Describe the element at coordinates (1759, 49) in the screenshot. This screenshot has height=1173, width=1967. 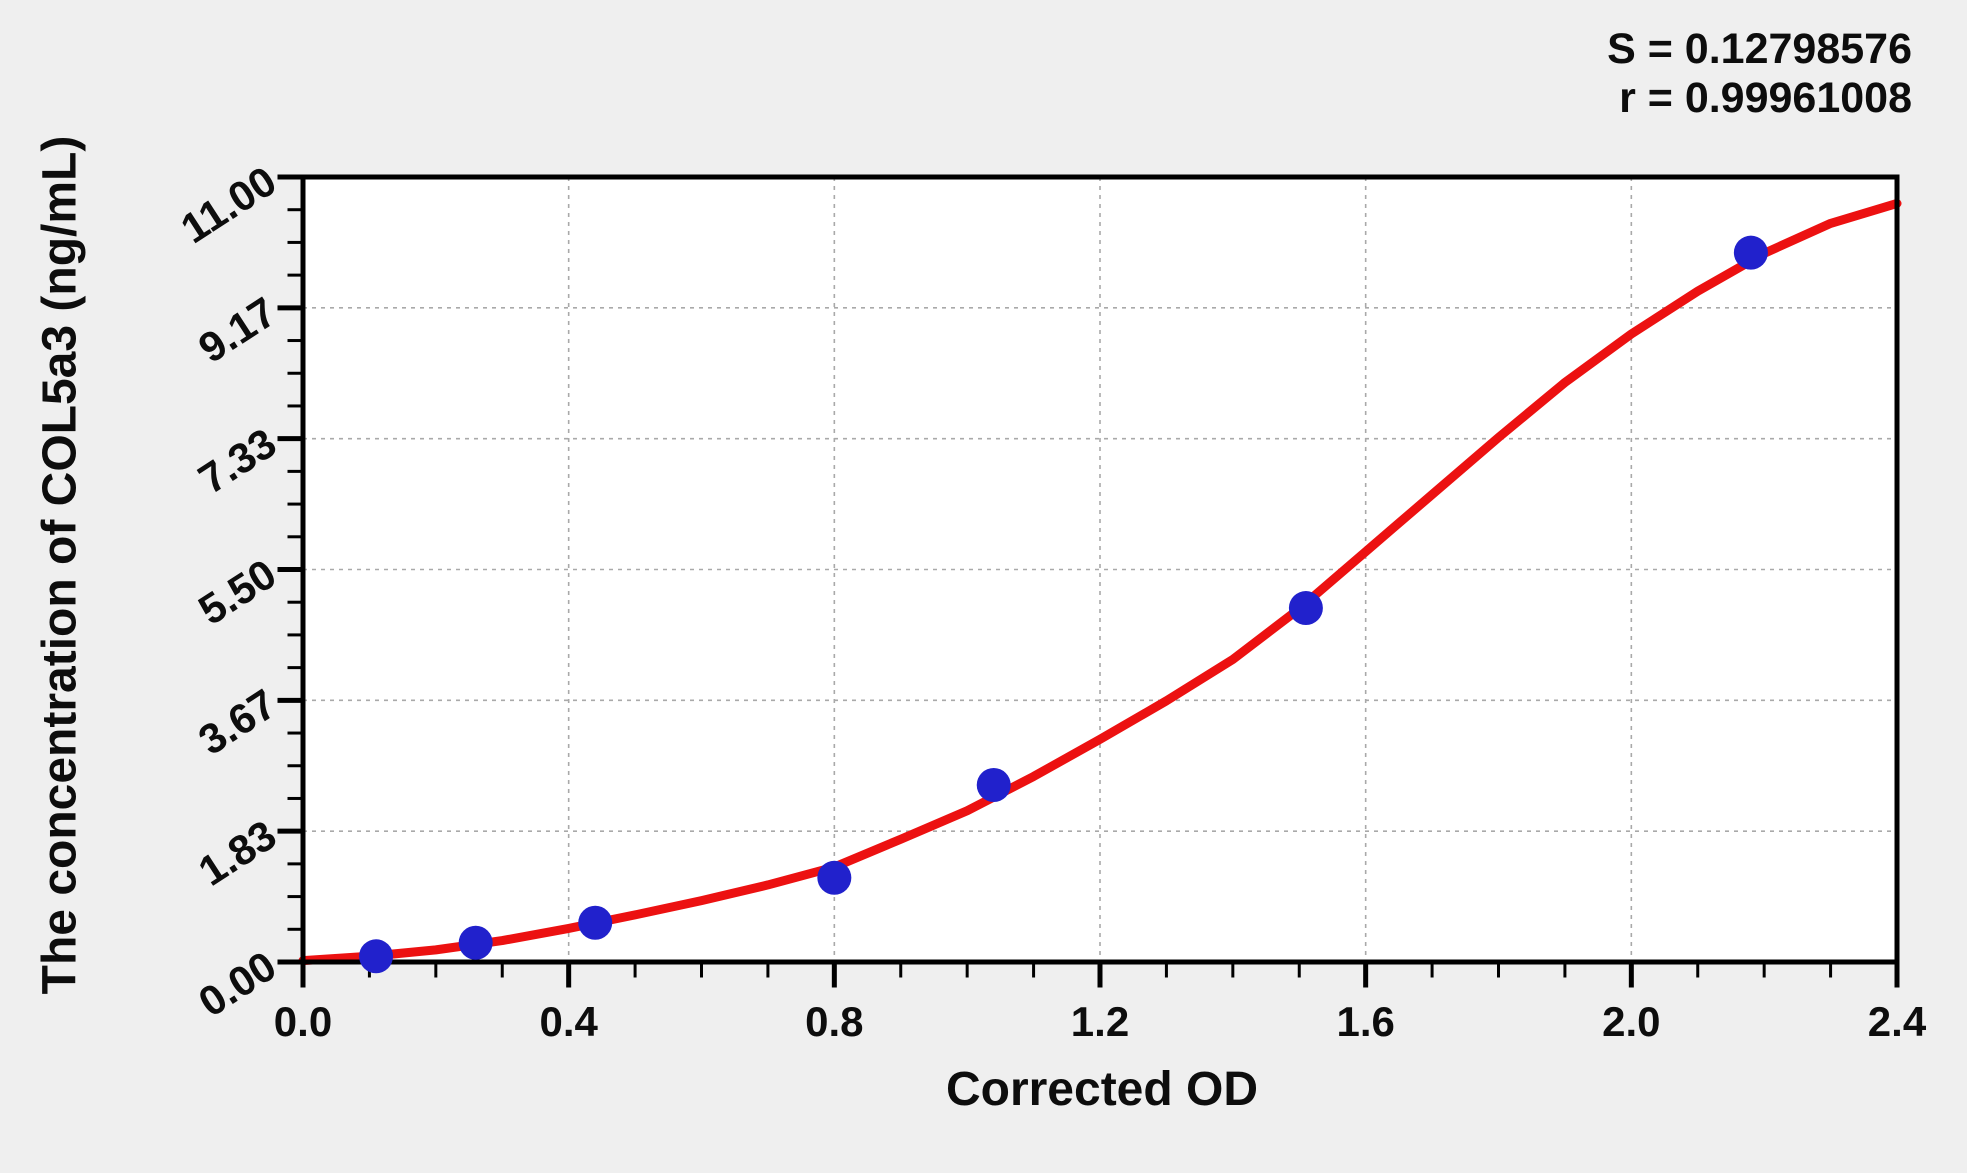
I see `stat-s-value: S = 0.12798576` at that location.